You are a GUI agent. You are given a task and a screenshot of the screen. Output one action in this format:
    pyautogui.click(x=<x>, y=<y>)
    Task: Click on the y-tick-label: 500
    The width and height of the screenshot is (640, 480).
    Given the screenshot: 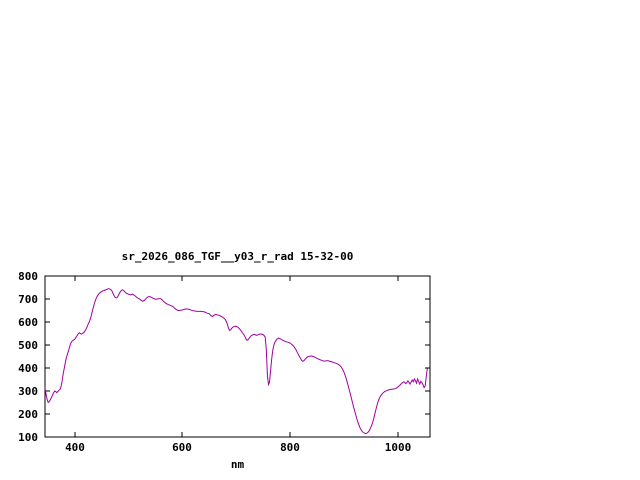 What is the action you would take?
    pyautogui.click(x=28, y=345)
    